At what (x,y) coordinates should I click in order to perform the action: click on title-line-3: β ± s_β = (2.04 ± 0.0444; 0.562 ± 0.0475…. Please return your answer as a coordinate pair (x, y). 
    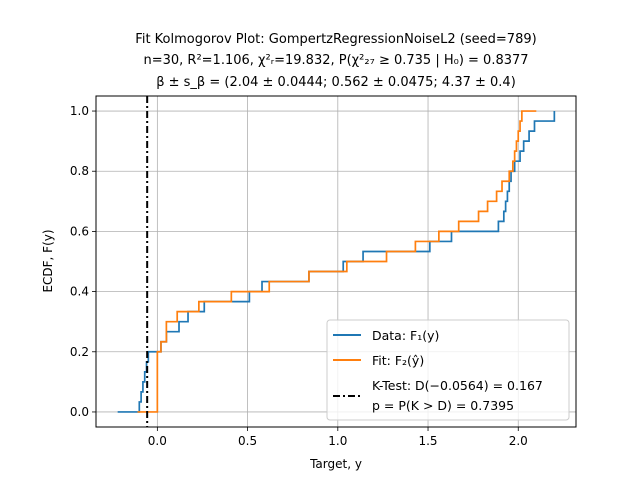
    Looking at the image, I should click on (336, 82).